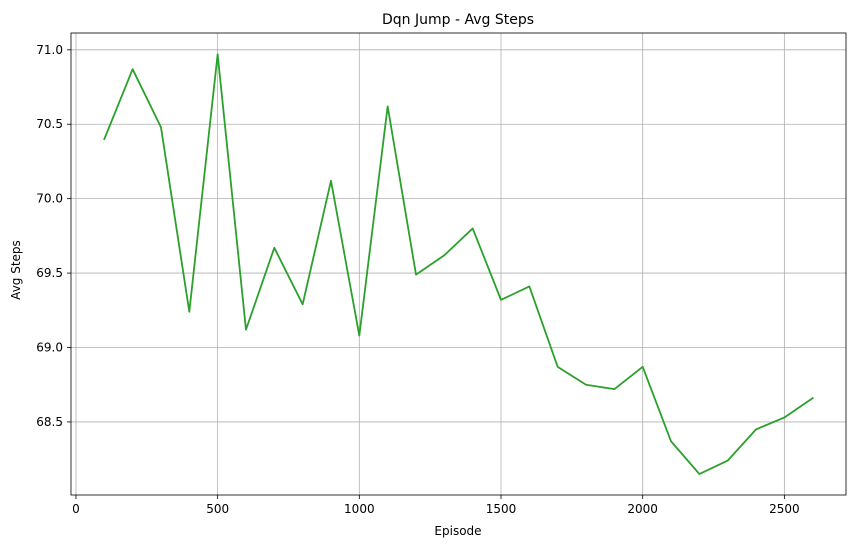  Describe the element at coordinates (49, 422) in the screenshot. I see `y-tick-label: 68.5` at that location.